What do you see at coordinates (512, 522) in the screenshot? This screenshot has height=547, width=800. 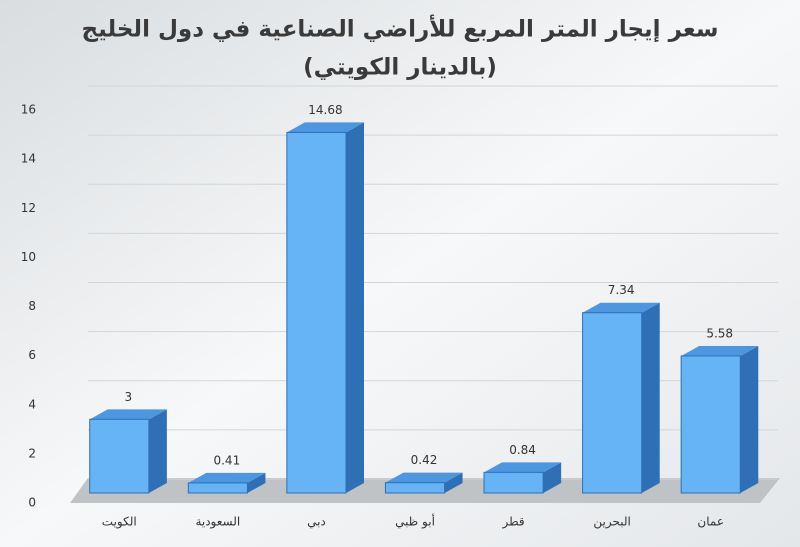 I see `x-tick-label: قطر` at bounding box center [512, 522].